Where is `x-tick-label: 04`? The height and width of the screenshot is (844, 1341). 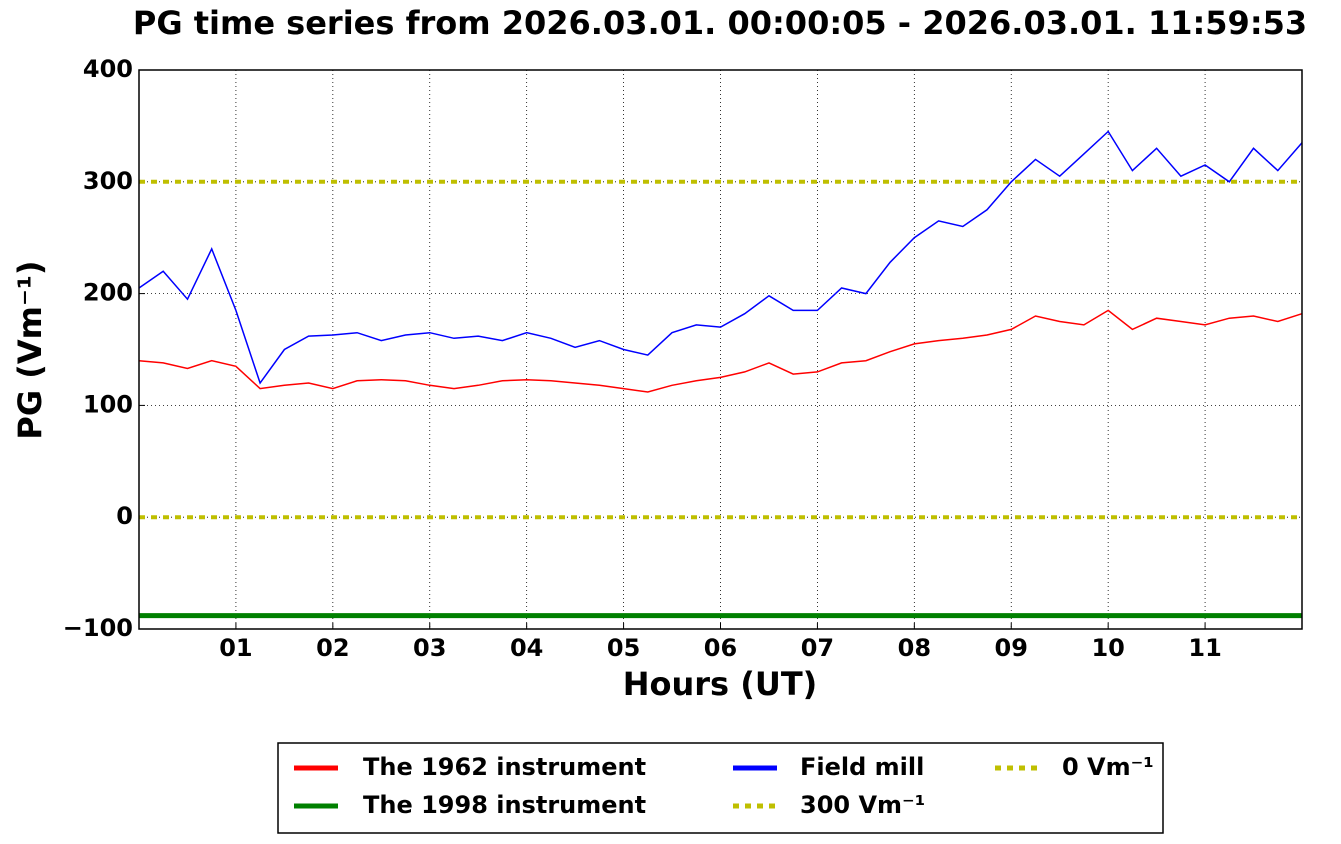 x-tick-label: 04 is located at coordinates (526, 648).